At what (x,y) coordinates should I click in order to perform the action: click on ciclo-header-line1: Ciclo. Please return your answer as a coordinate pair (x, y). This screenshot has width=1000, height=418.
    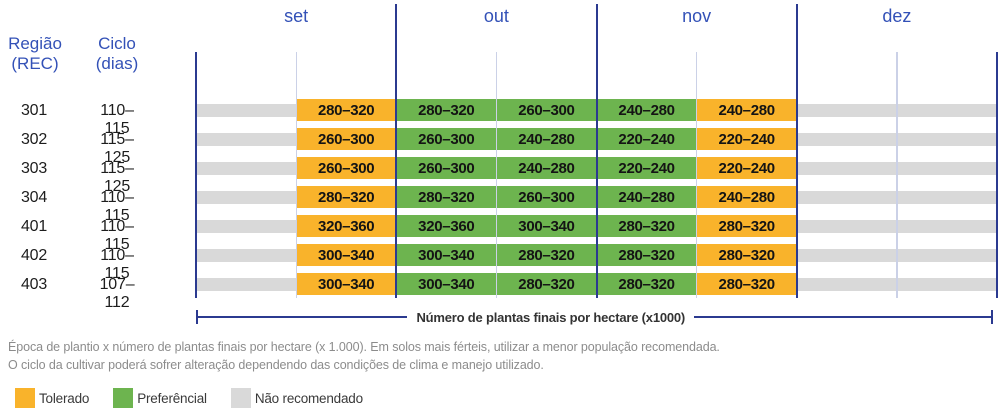
    Looking at the image, I should click on (117, 43).